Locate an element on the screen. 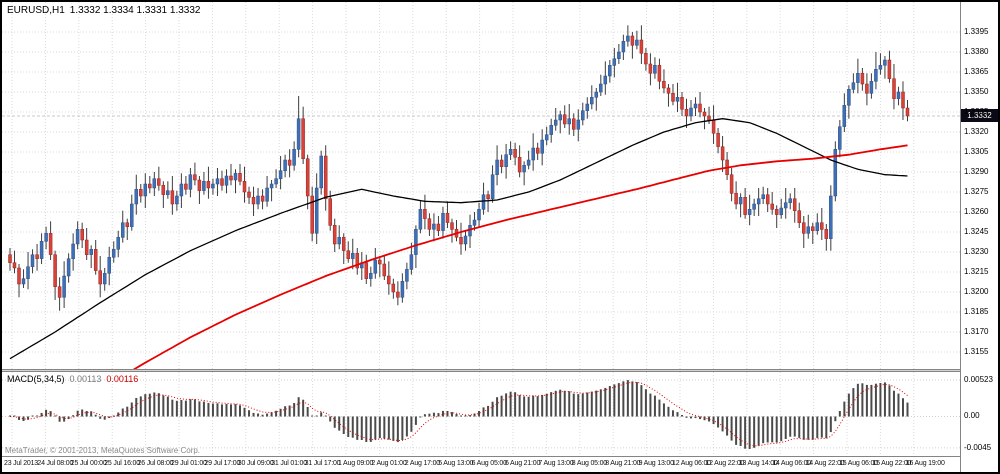 This screenshot has height=474, width=1000. time-tick-label: 2 Aug 17:00 is located at coordinates (422, 463).